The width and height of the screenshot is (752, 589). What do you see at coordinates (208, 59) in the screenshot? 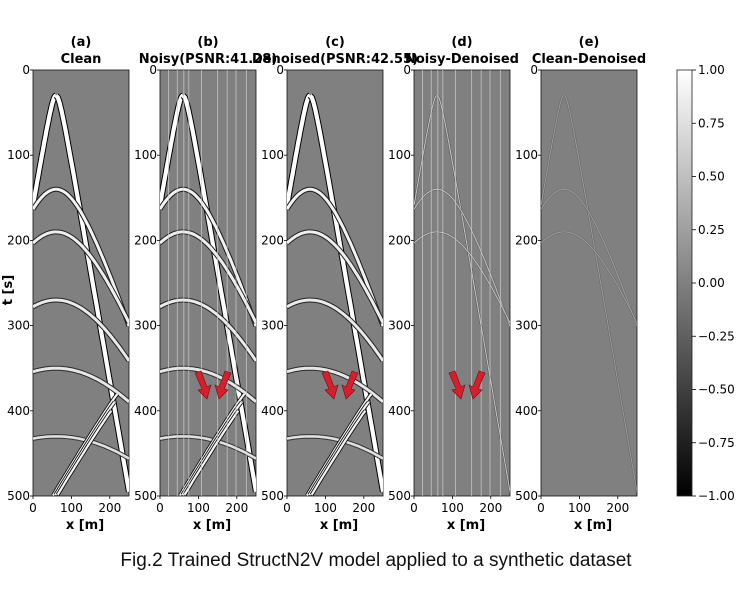
I see `panel-title: Noisy(PSNR:41.28)` at bounding box center [208, 59].